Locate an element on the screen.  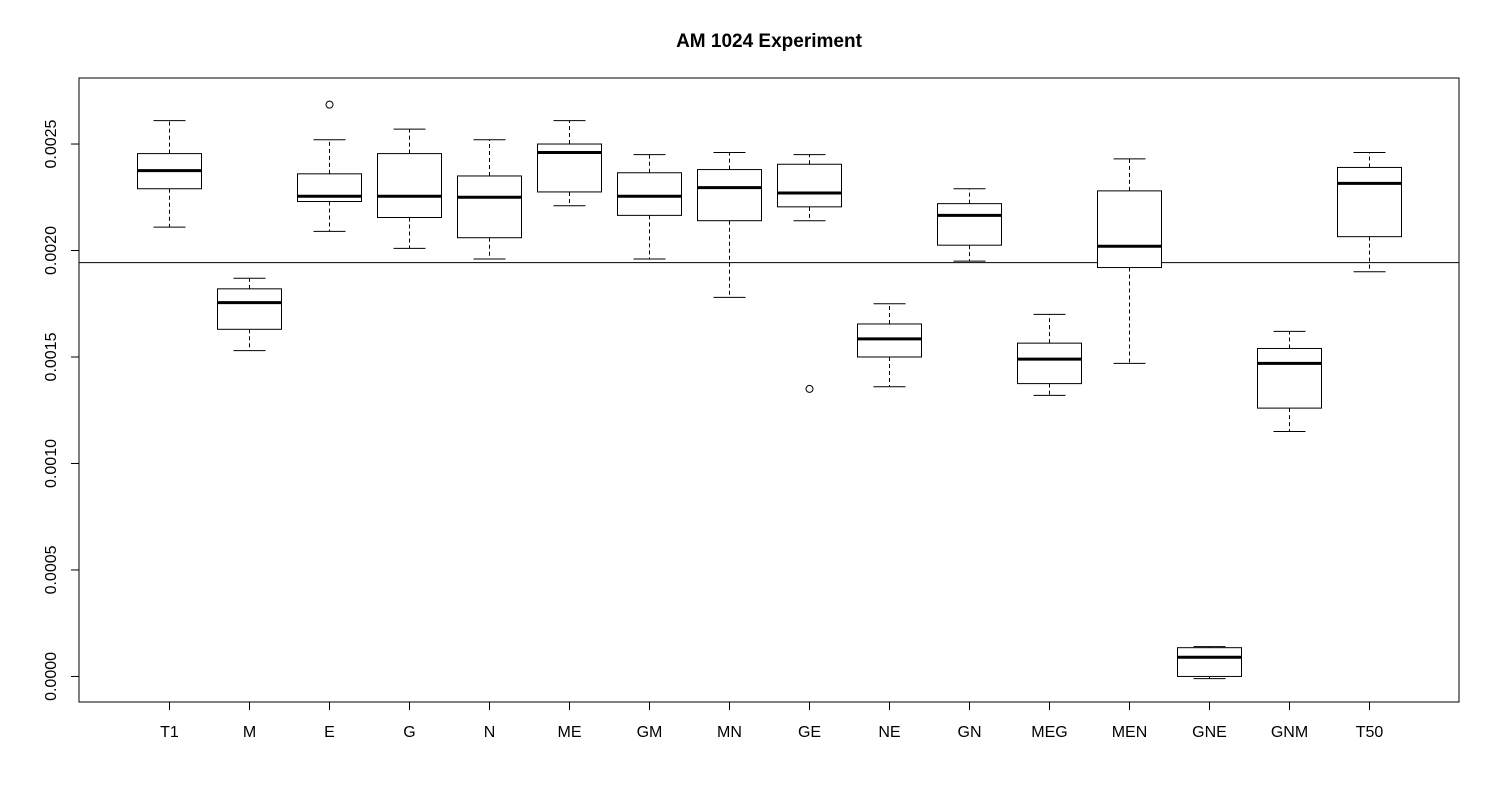
box-group-men is located at coordinates (1129, 261).